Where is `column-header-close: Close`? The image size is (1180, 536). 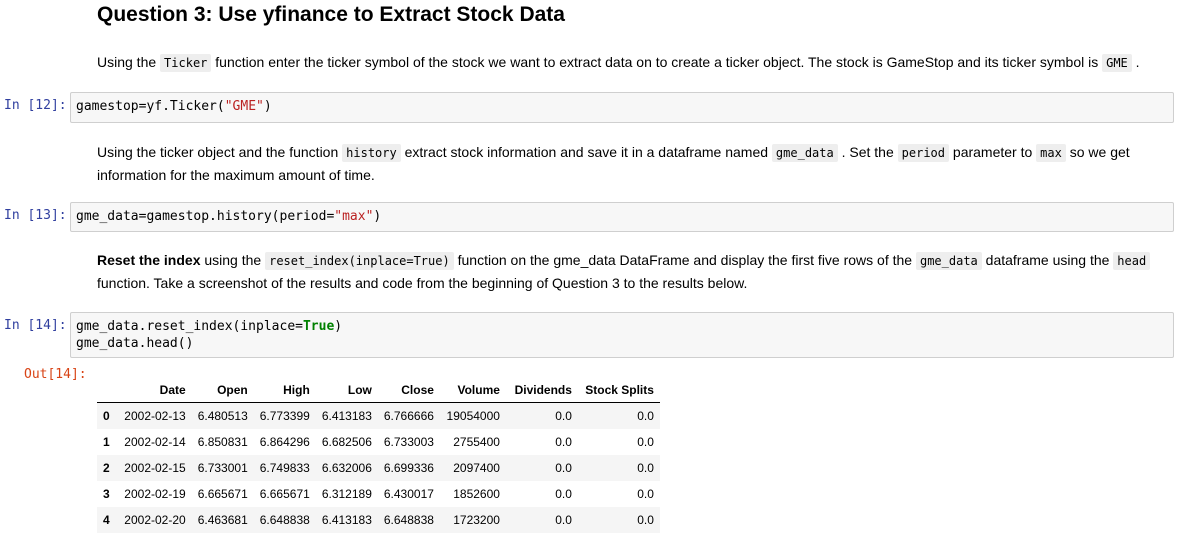
column-header-close: Close is located at coordinates (408, 390).